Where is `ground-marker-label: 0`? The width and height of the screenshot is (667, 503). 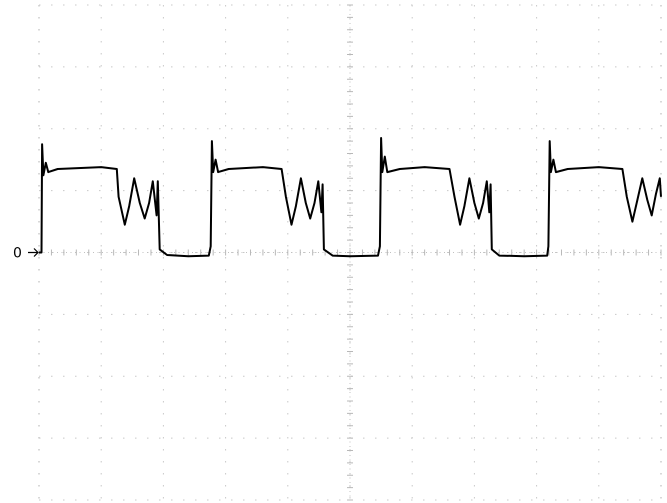
ground-marker-label: 0 is located at coordinates (17, 254).